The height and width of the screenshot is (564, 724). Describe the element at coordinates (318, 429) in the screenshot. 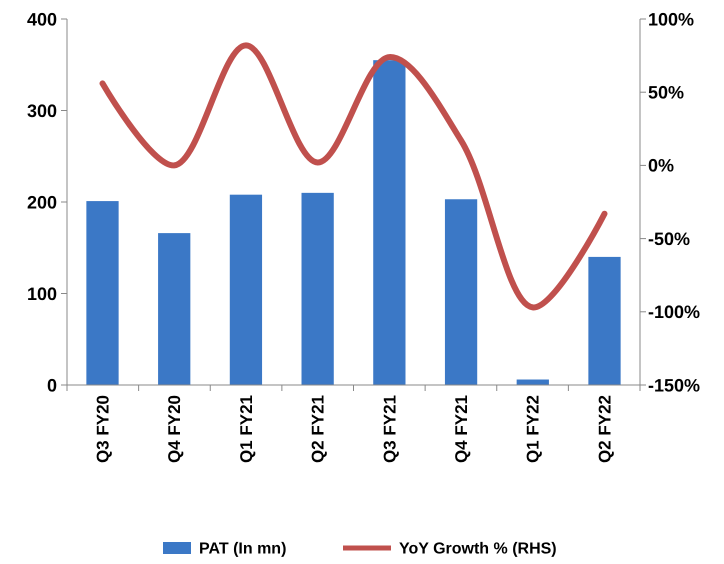

I see `x-tick-label: Q2 FY21` at that location.